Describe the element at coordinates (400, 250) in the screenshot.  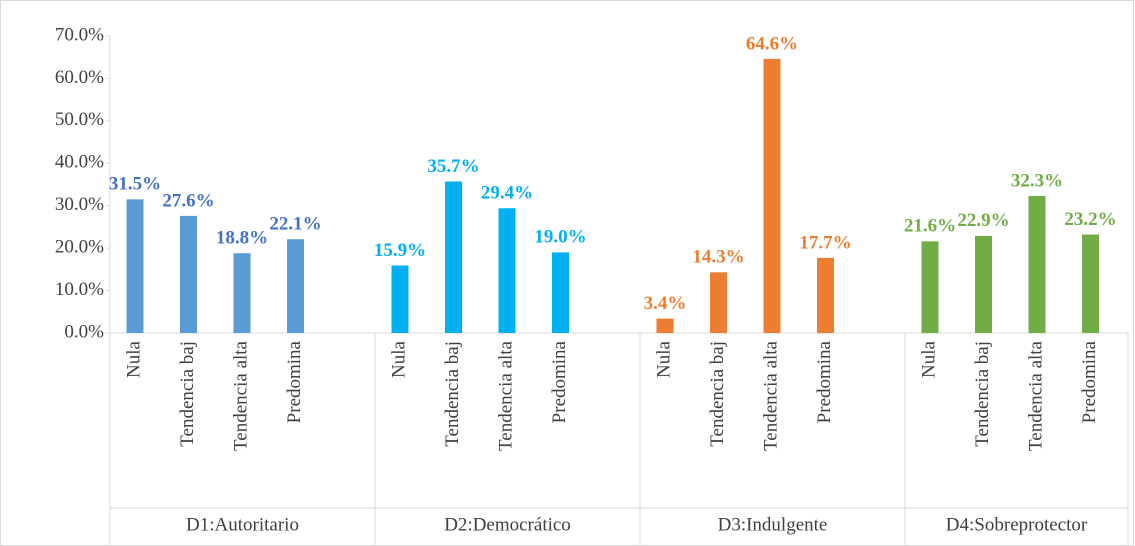
I see `value-label: 15.9%` at that location.